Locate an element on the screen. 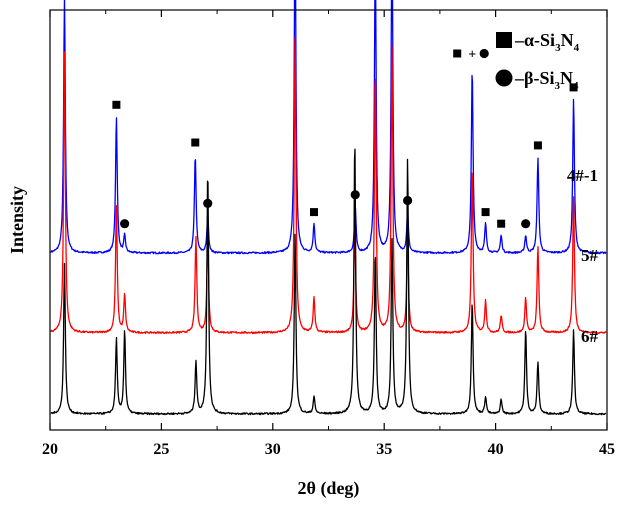 The width and height of the screenshot is (637, 508). series-labels: 4#-1 5# 6# is located at coordinates (583, 256).